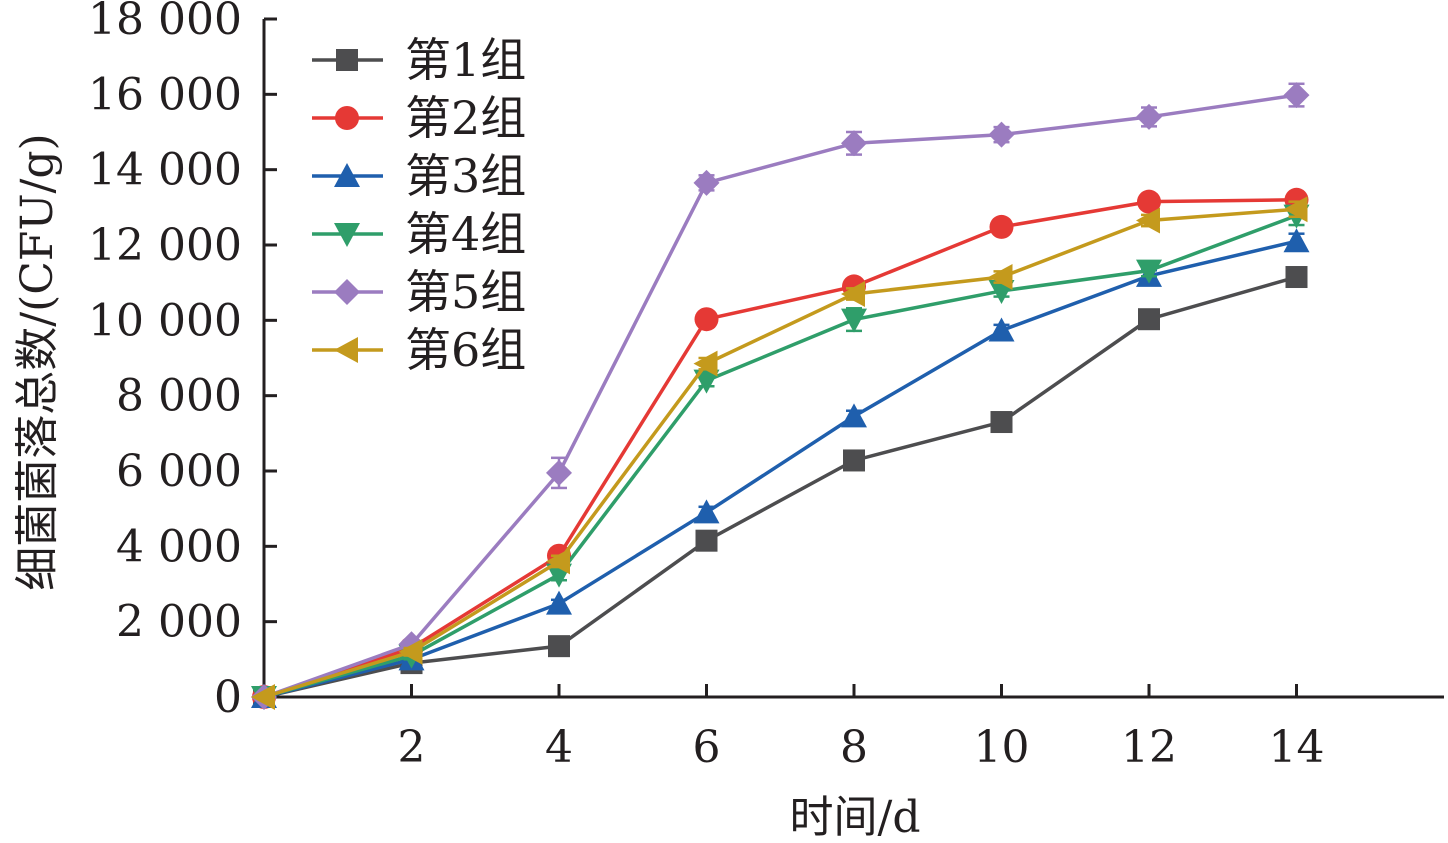  I want to click on legend-label: 第2组, so click(465, 118).